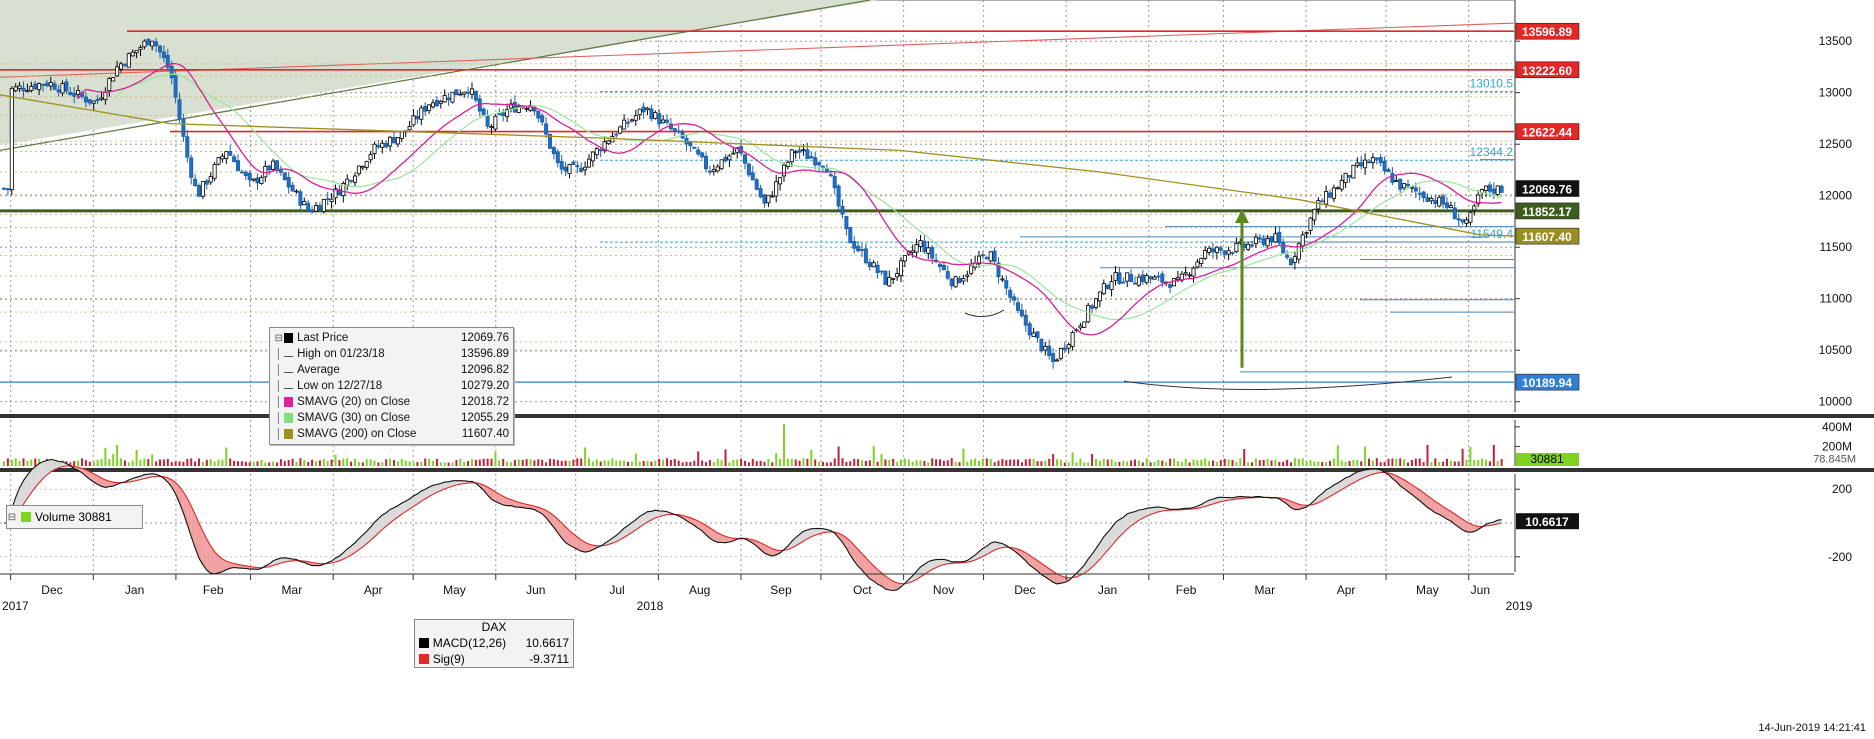 The height and width of the screenshot is (739, 1874). Describe the element at coordinates (1836, 196) in the screenshot. I see `y-tick-label: 12000` at that location.